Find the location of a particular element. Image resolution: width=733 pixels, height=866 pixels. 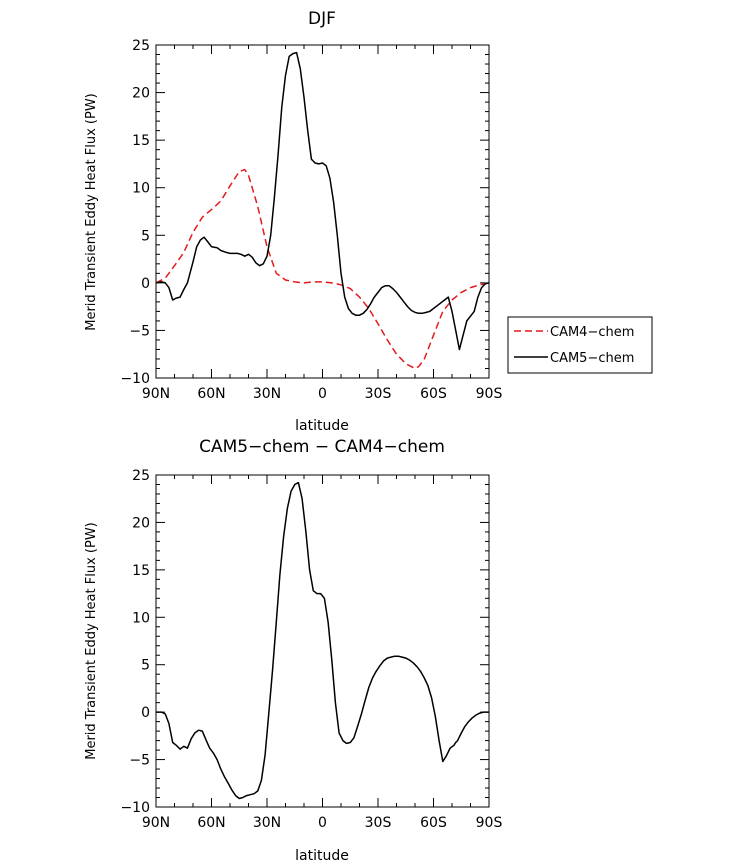

legend: CAM4−chem CAM5−chem is located at coordinates (580, 345).